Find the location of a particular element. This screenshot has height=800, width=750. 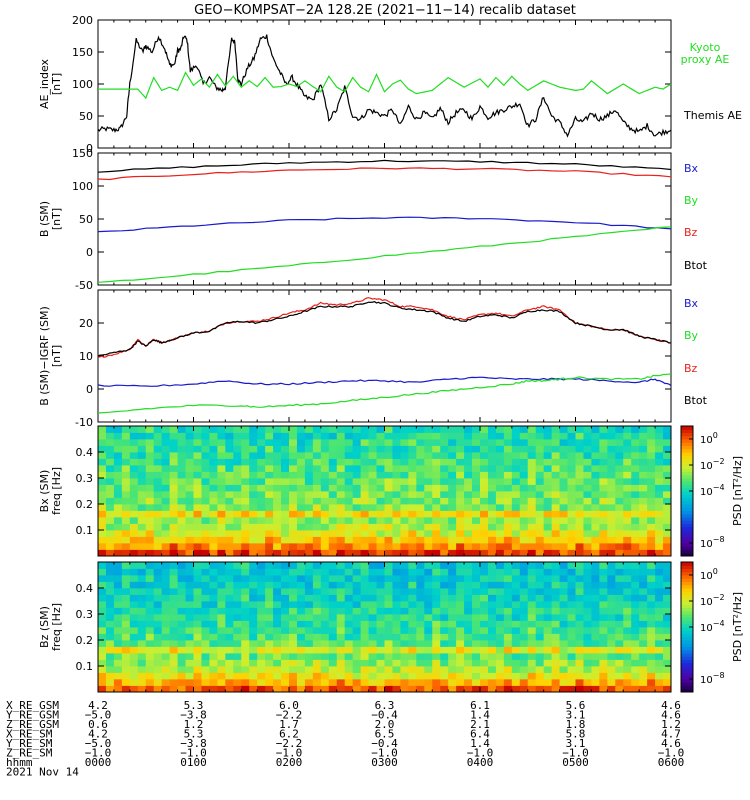

ephemeris-value: 6.1 is located at coordinates (480, 705).